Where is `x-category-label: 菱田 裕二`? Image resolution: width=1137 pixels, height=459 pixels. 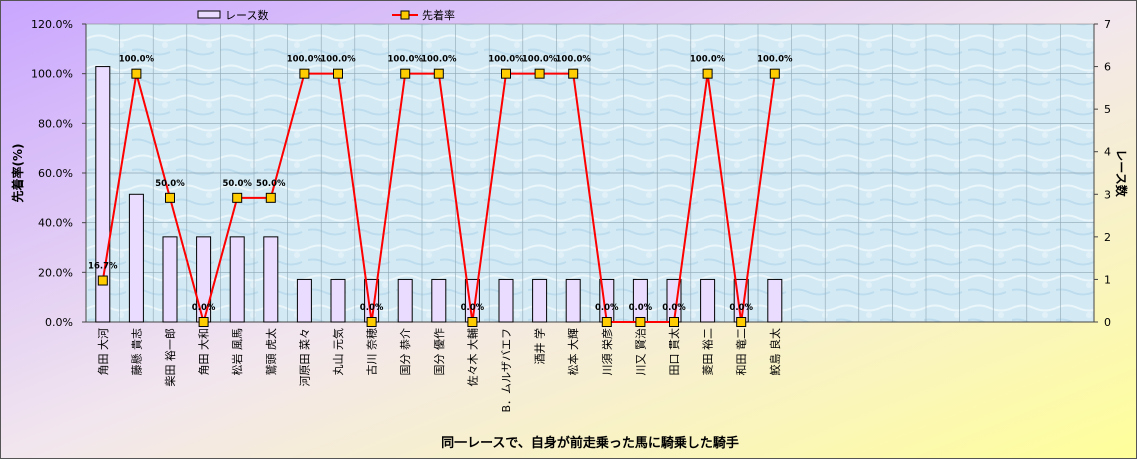
x-category-label: 菱田 裕二 is located at coordinates (708, 352).